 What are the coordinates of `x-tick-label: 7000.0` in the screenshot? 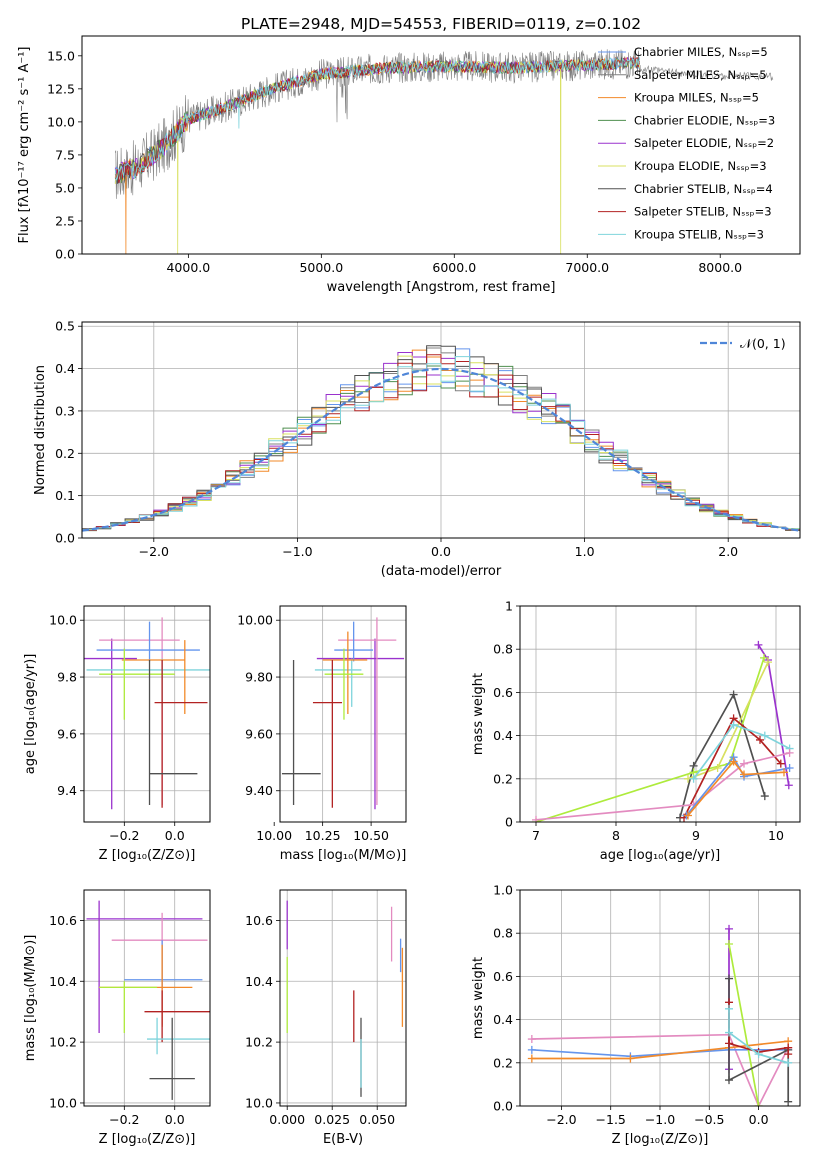 It's located at (587, 267).